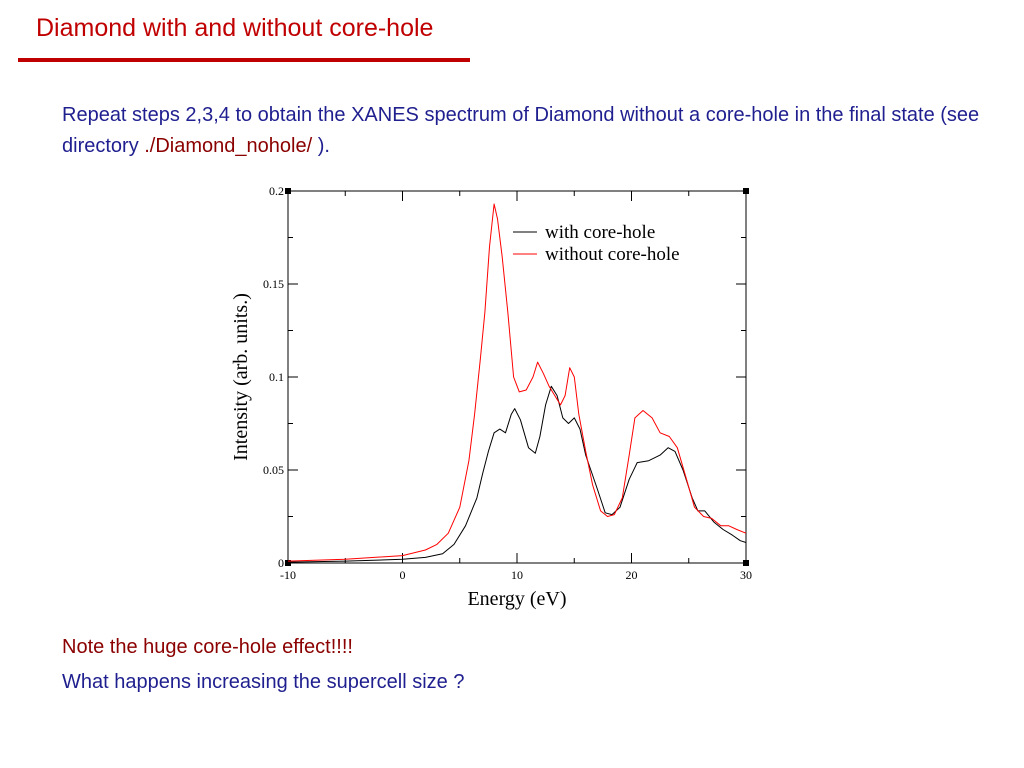 This screenshot has height=768, width=1024. What do you see at coordinates (321, 146) in the screenshot?
I see `instruction-text-end: ).` at bounding box center [321, 146].